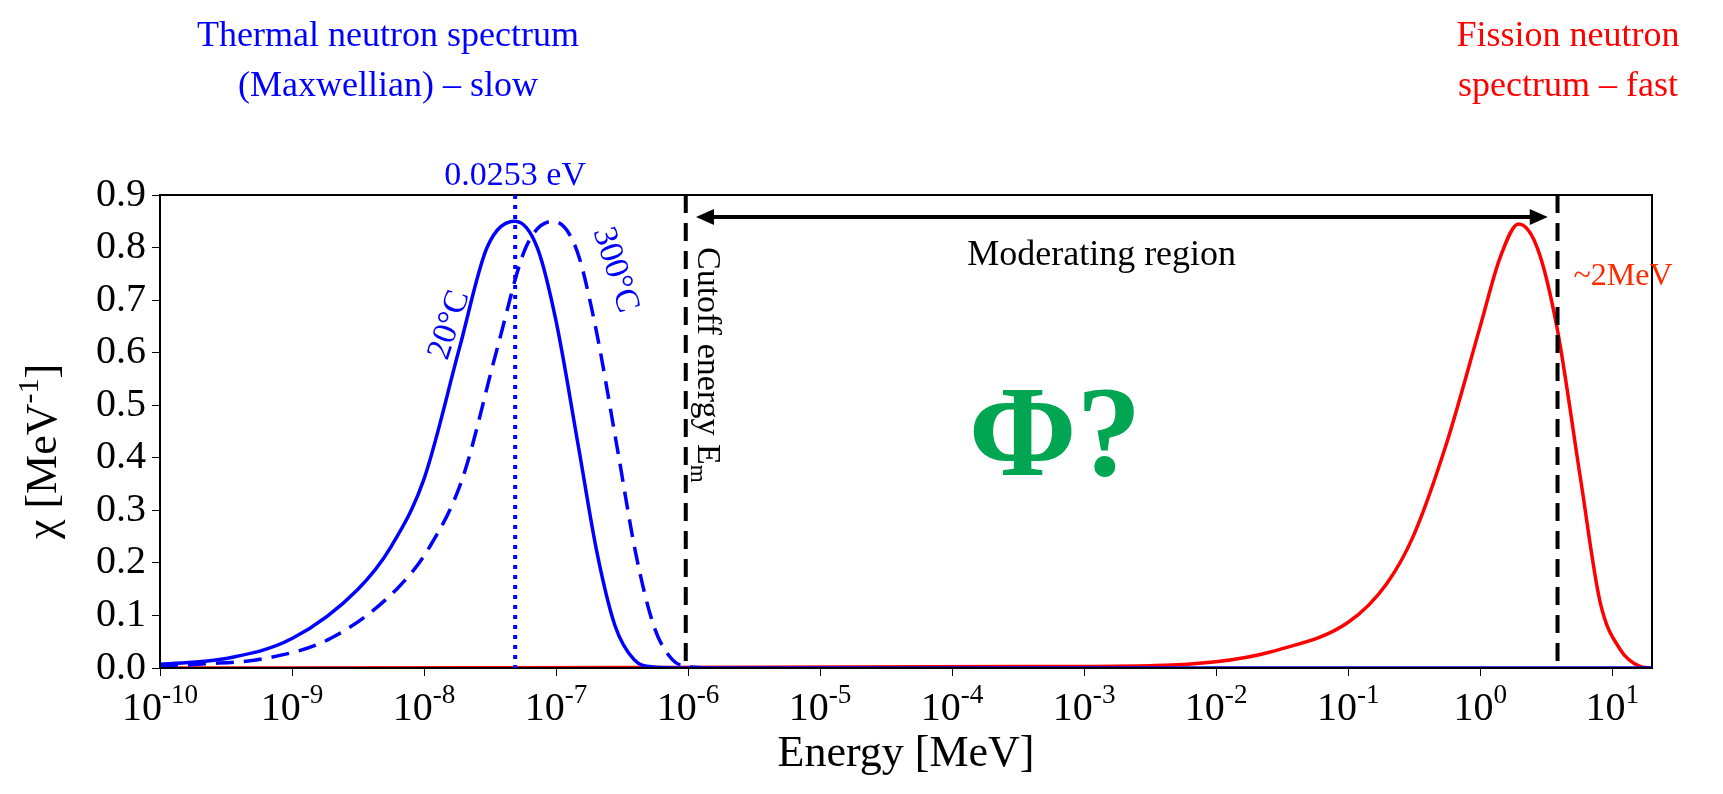 This screenshot has height=794, width=1723. Describe the element at coordinates (447, 324) in the screenshot. I see `text: 20°C` at that location.